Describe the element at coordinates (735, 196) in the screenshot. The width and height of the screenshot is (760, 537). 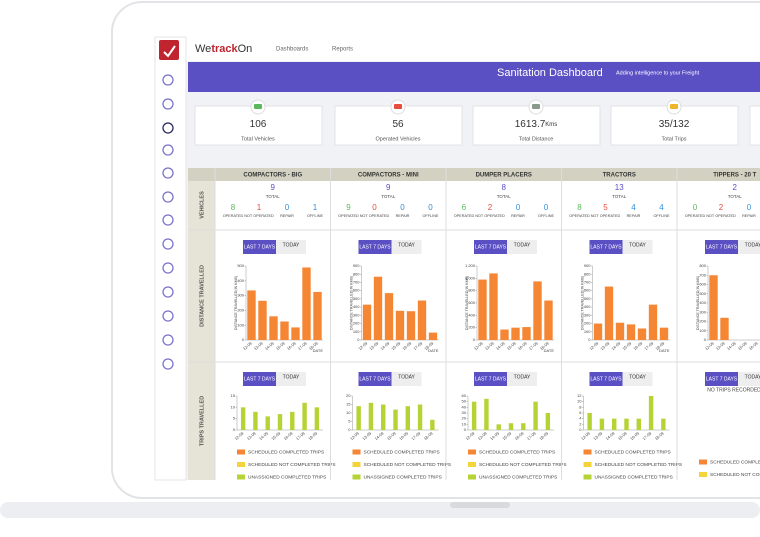
I see `vehicle-total-label: TOTAL` at that location.